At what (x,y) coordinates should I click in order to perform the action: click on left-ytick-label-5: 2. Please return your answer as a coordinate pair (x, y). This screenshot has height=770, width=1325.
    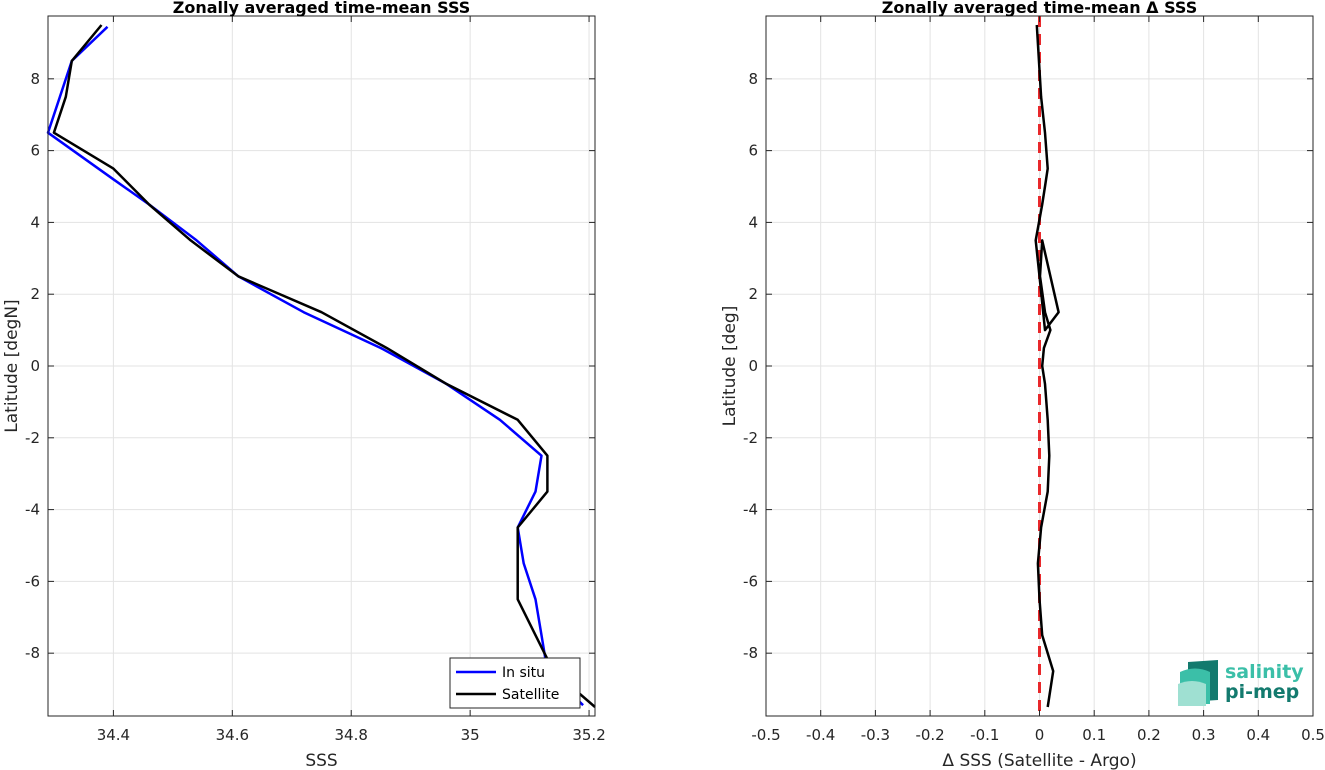
    Looking at the image, I should click on (35, 294).